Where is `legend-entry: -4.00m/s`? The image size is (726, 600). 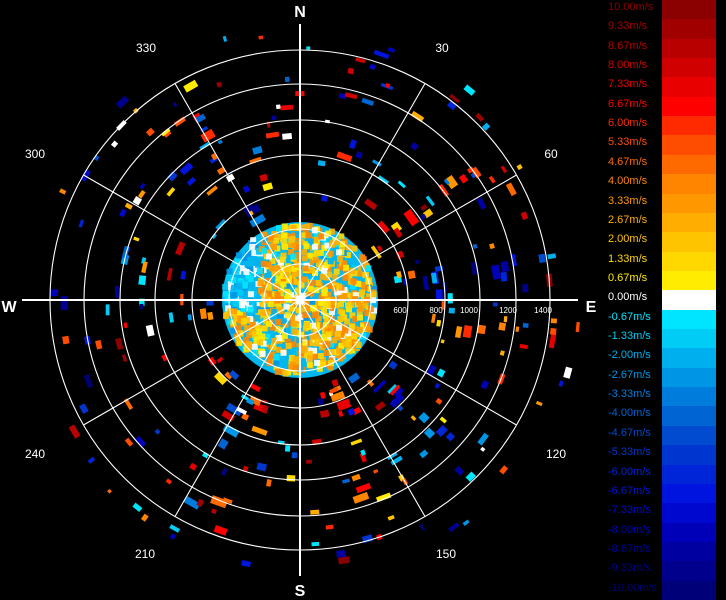
legend-entry: -4.00m/s is located at coordinates (664, 416).